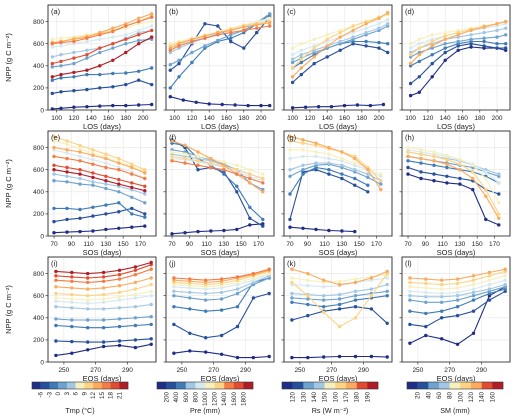 The image size is (520, 420). I want to click on plot-border, so click(456, 183).